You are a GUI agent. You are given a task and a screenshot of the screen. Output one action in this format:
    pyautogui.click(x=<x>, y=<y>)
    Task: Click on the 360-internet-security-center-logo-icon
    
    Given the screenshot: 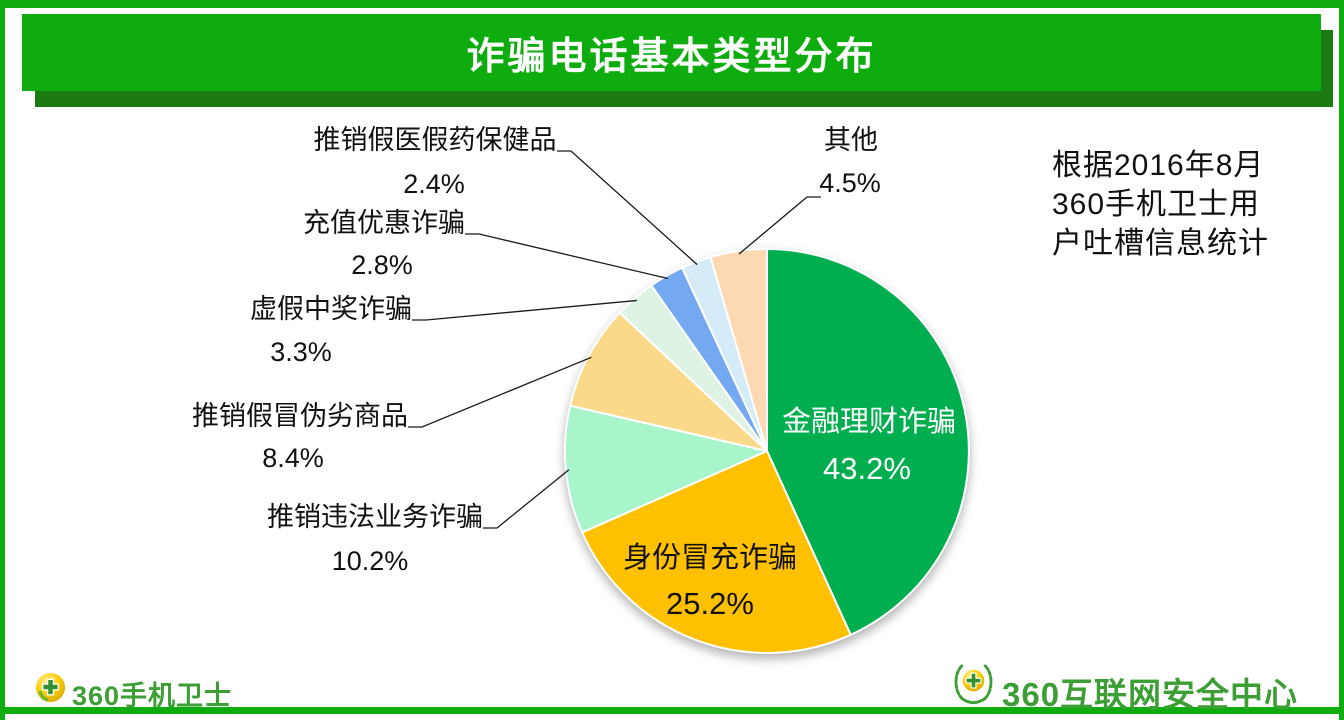 What is the action you would take?
    pyautogui.click(x=973, y=684)
    